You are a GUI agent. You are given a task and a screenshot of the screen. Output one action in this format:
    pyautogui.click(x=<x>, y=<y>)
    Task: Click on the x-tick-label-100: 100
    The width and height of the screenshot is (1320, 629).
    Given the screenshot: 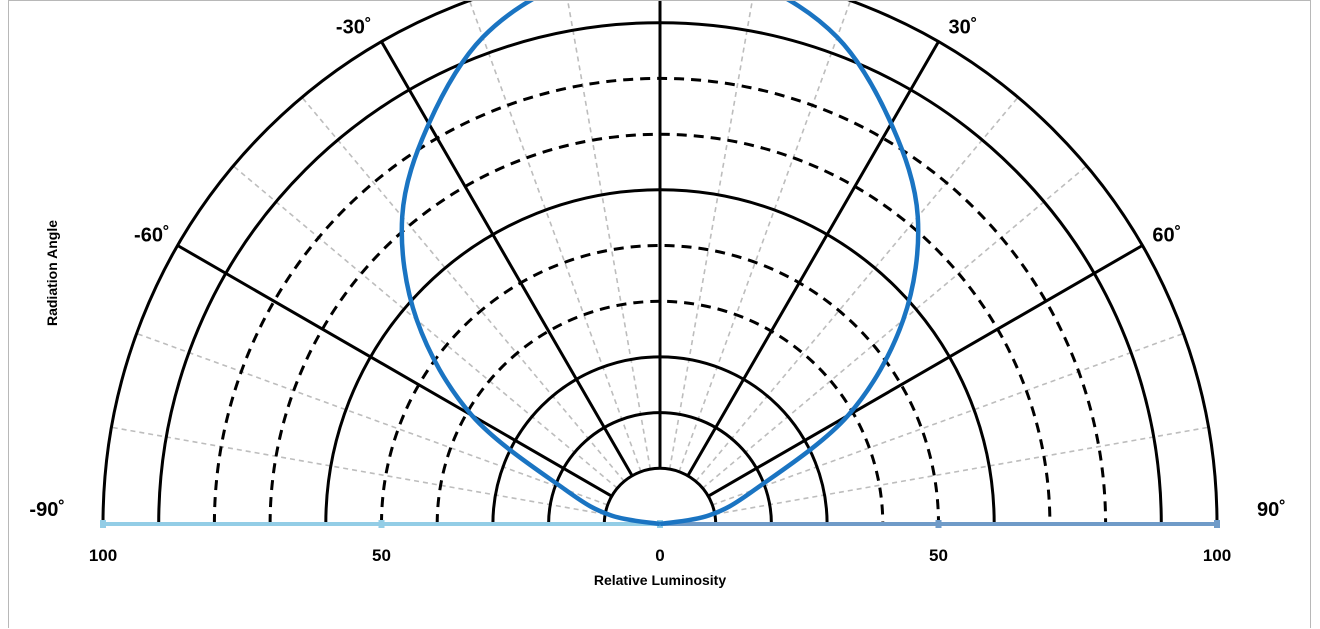 What is the action you would take?
    pyautogui.click(x=1217, y=555)
    